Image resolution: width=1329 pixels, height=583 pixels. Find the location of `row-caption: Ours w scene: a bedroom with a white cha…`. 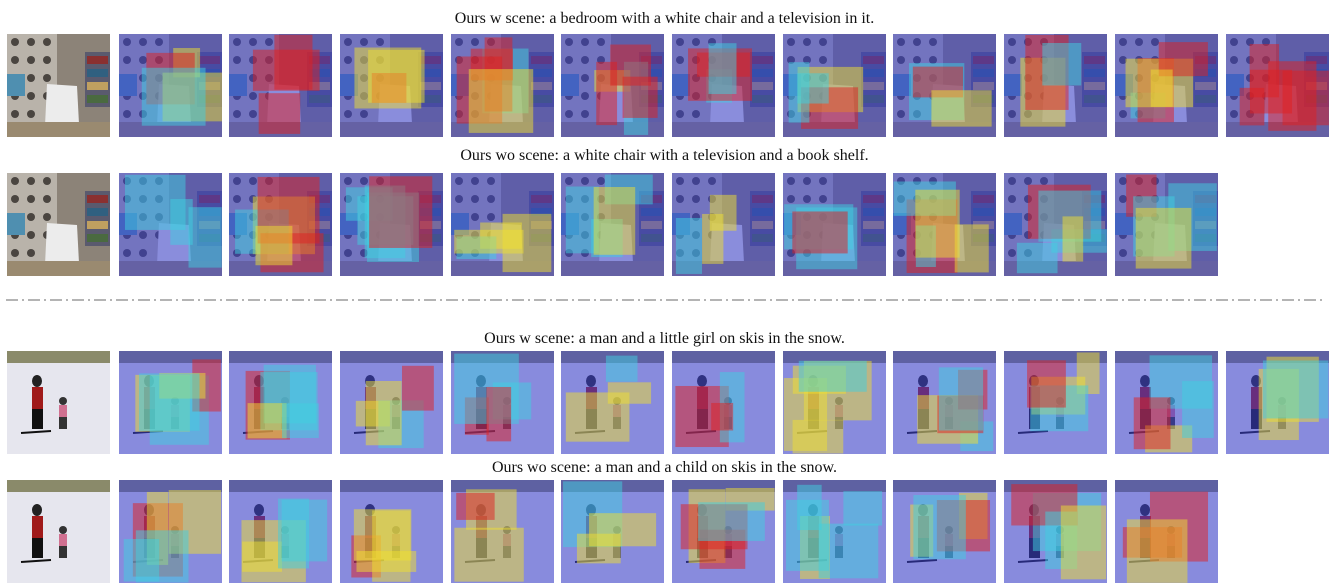

row-caption: Ours w scene: a bedroom with a white cha… is located at coordinates (664, 18).